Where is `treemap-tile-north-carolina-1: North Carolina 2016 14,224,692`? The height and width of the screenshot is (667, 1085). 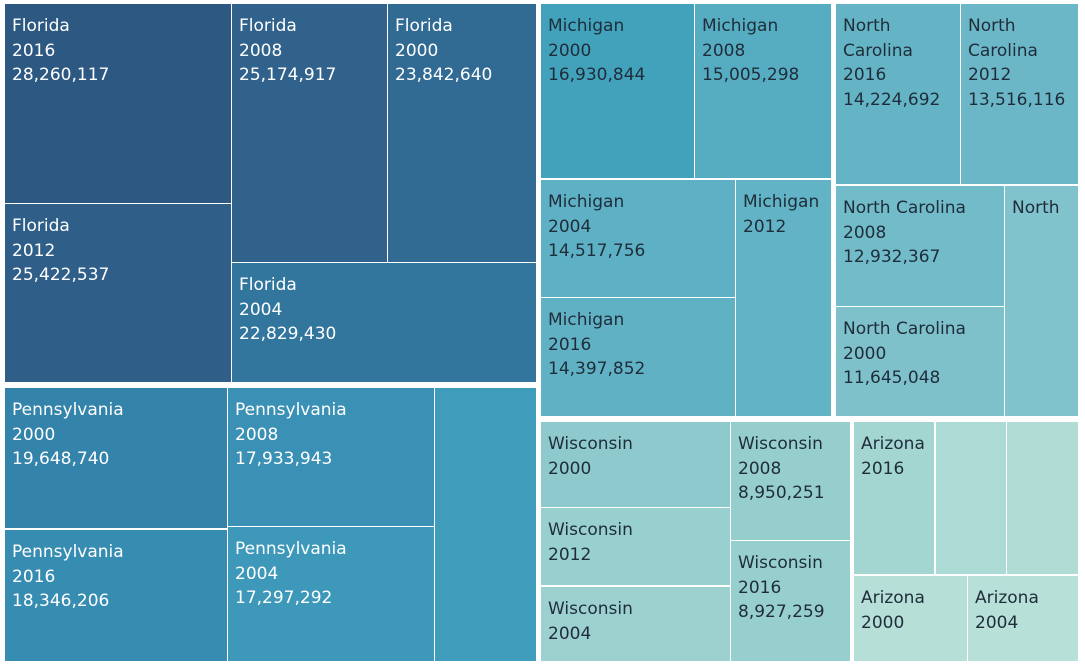 treemap-tile-north-carolina-1: North Carolina 2016 14,224,692 is located at coordinates (898, 94).